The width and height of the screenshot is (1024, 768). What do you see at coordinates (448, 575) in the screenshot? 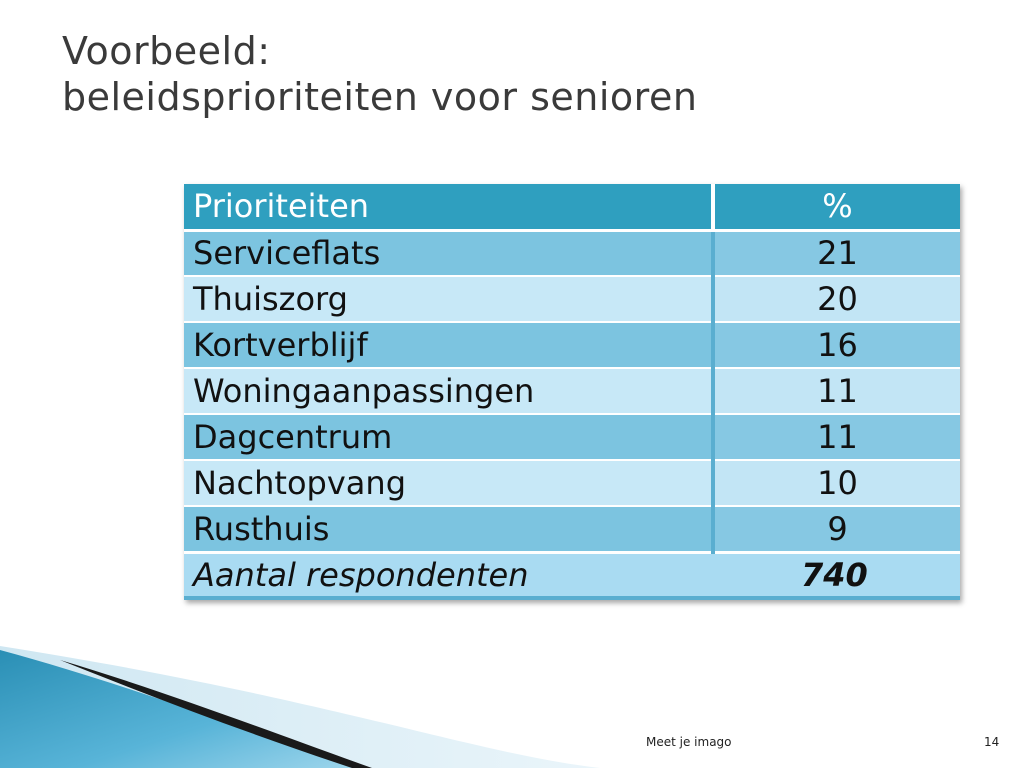
I see `total-label: Aantal respondenten` at bounding box center [448, 575].